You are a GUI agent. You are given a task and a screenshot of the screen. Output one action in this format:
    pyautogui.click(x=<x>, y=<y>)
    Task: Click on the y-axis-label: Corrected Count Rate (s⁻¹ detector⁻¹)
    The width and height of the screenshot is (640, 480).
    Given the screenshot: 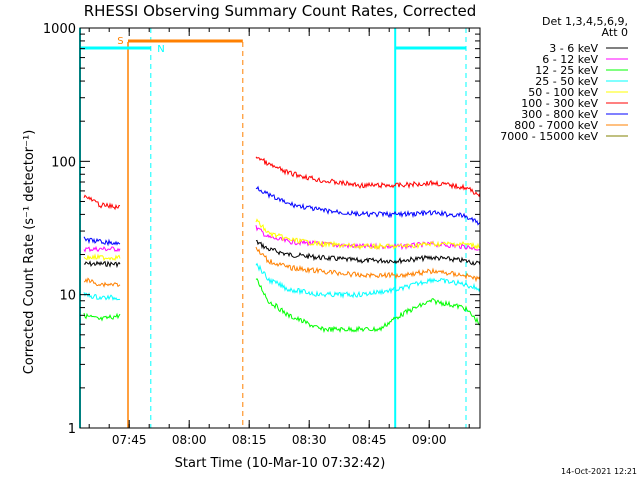 What is the action you would take?
    pyautogui.click(x=29, y=252)
    